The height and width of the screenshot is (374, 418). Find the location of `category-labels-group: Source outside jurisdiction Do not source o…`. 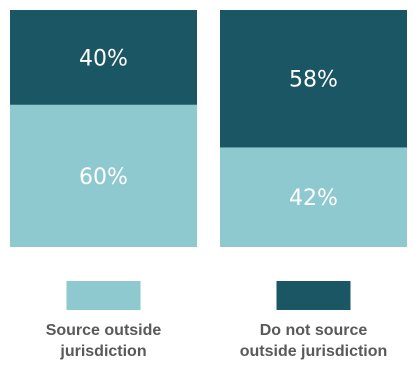

category-labels-group: Source outside jurisdiction Do not source o… is located at coordinates (217, 341).